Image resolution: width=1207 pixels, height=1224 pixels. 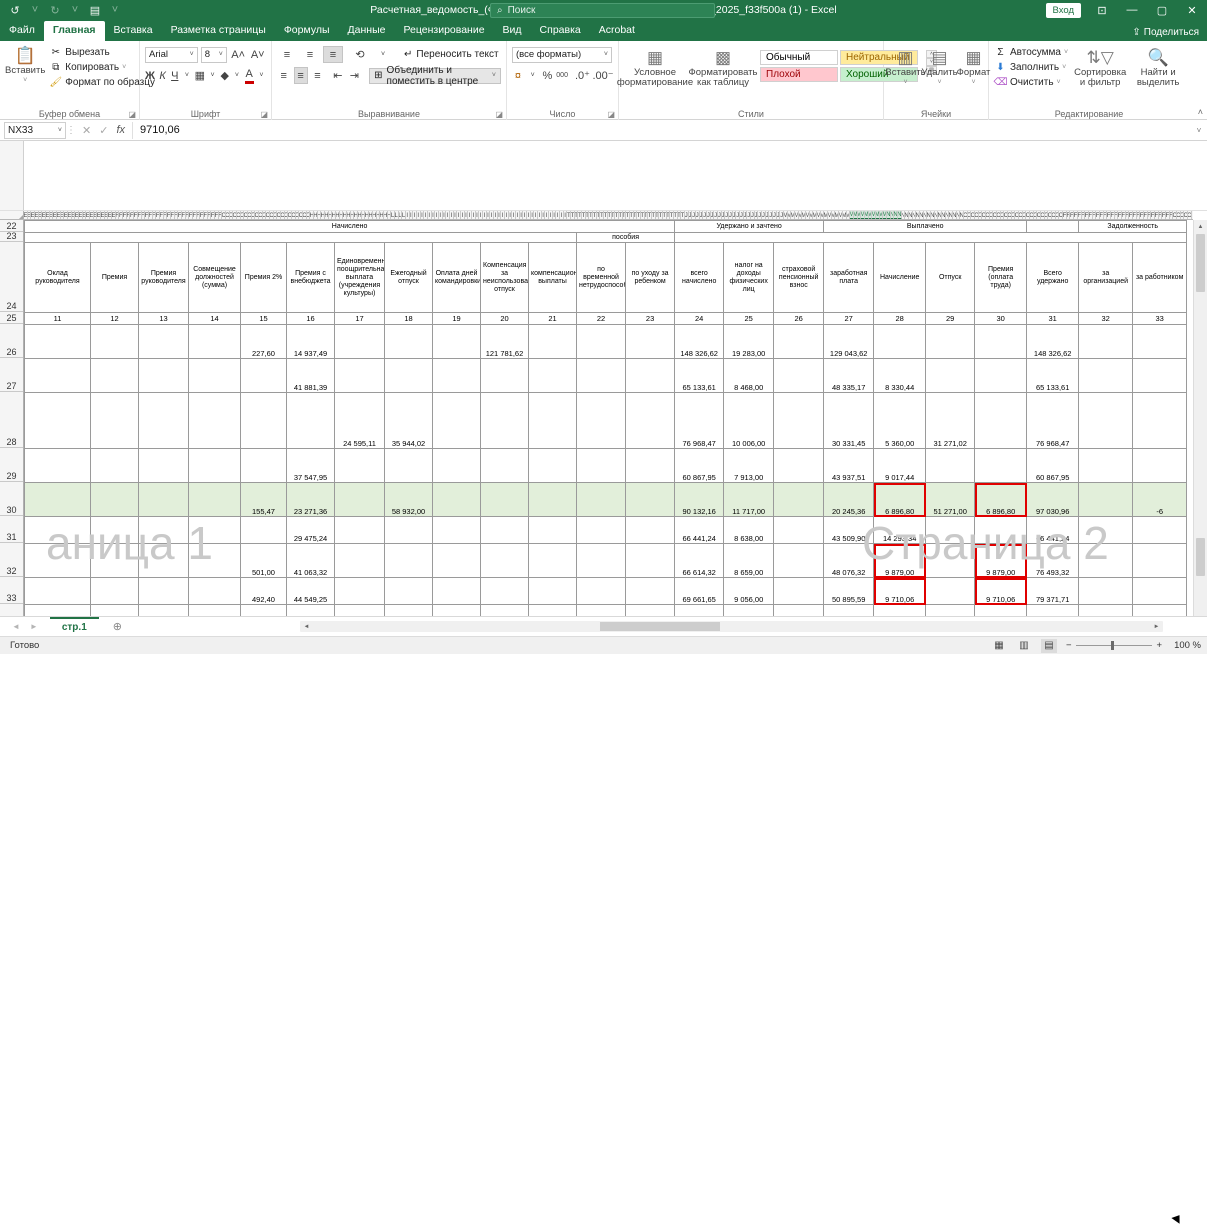 What do you see at coordinates (86, 130) in the screenshot?
I see `cancel-edit-icon: ✕` at bounding box center [86, 130].